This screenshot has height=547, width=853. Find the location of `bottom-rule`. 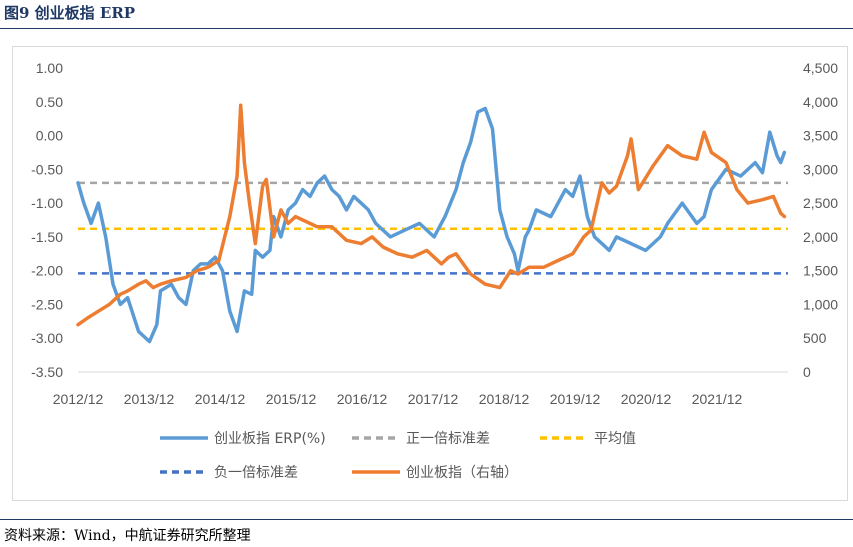

bottom-rule is located at coordinates (426, 519).